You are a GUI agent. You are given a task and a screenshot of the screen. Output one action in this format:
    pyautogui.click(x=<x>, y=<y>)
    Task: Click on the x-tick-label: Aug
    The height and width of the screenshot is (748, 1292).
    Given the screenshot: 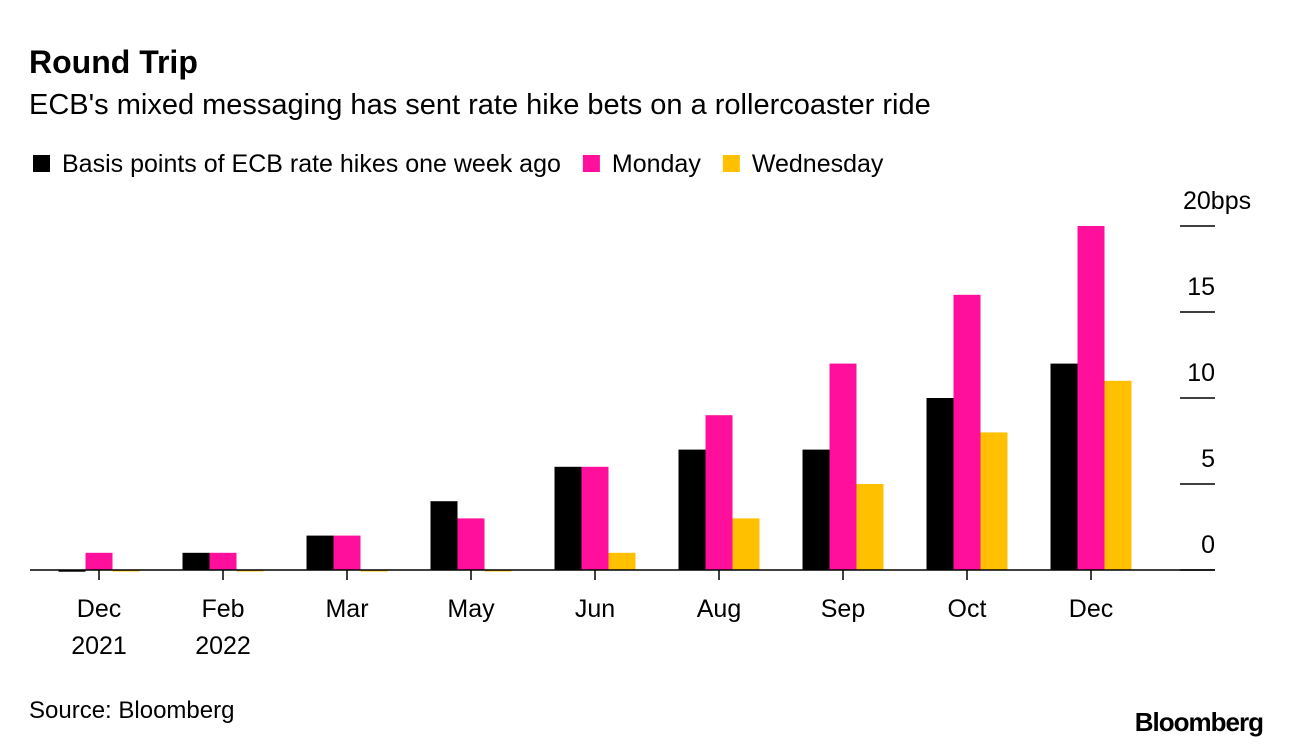 What is the action you would take?
    pyautogui.click(x=719, y=609)
    